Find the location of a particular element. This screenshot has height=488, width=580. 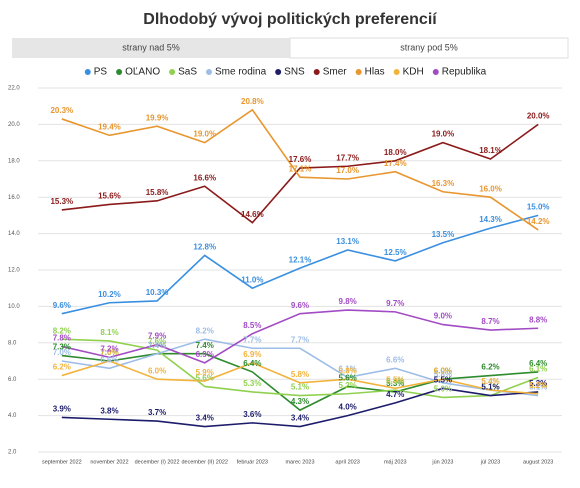

data-label: 15.0% is located at coordinates (538, 207).